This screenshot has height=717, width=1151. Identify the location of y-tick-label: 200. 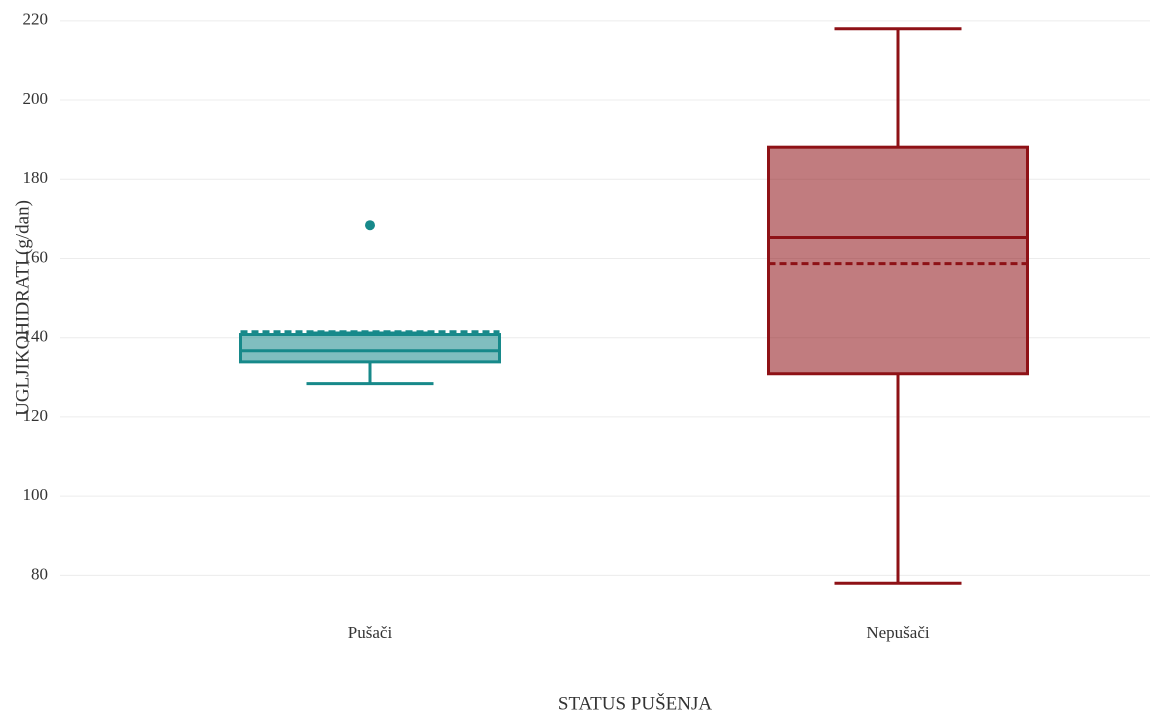
(36, 98).